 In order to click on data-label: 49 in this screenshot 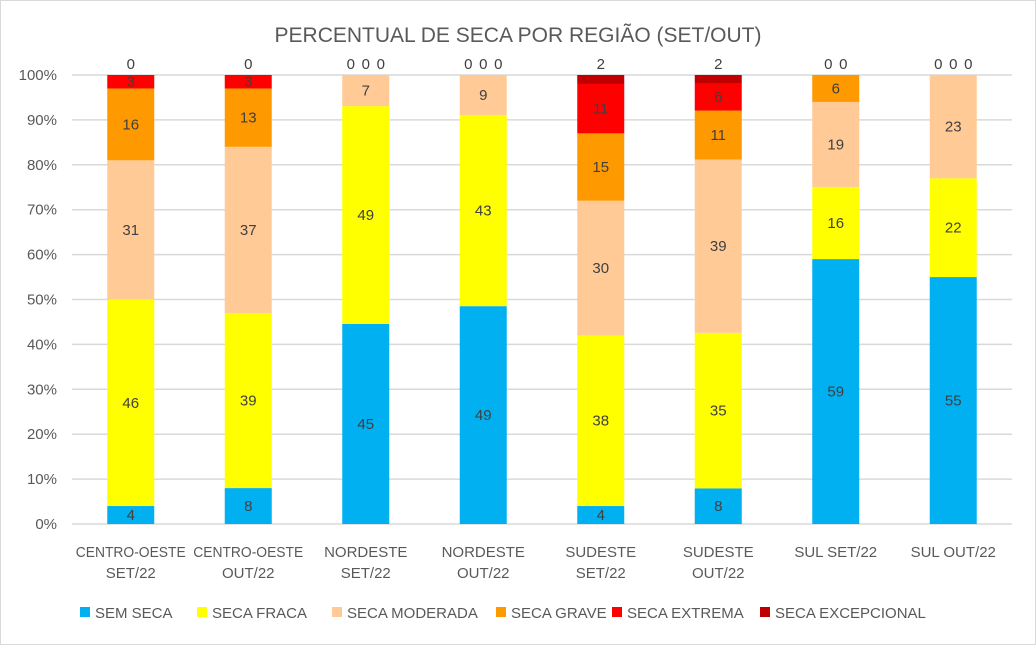, I will do `click(365, 215)`.